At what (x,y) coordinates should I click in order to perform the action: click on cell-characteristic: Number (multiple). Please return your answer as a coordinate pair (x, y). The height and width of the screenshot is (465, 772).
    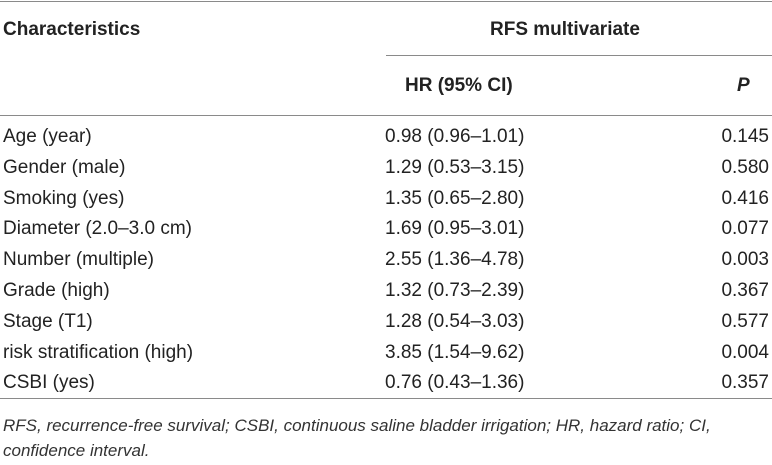
    Looking at the image, I should click on (78, 260).